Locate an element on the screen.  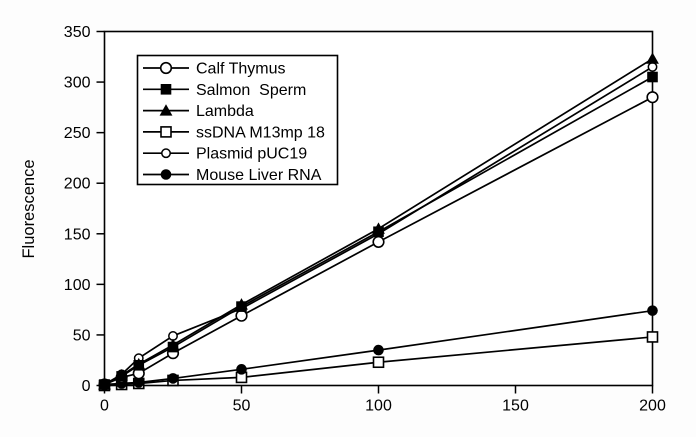
legend-label: Mouse Liver RNA is located at coordinates (259, 175).